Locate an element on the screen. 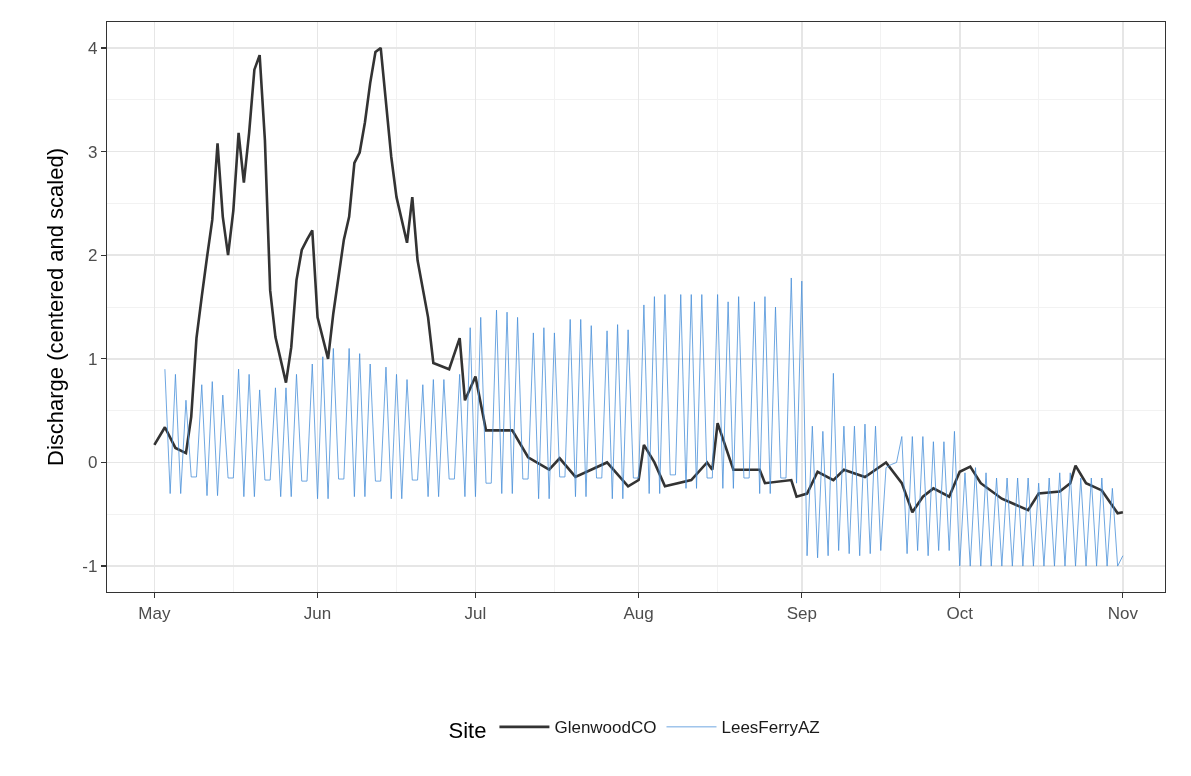 This screenshot has height=776, width=1191. y-axis-title: Discharge (centered and scaled) is located at coordinates (56, 307).